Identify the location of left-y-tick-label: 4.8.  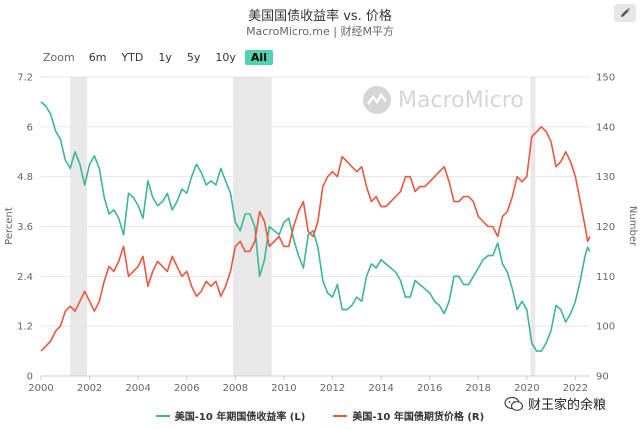
(25, 177).